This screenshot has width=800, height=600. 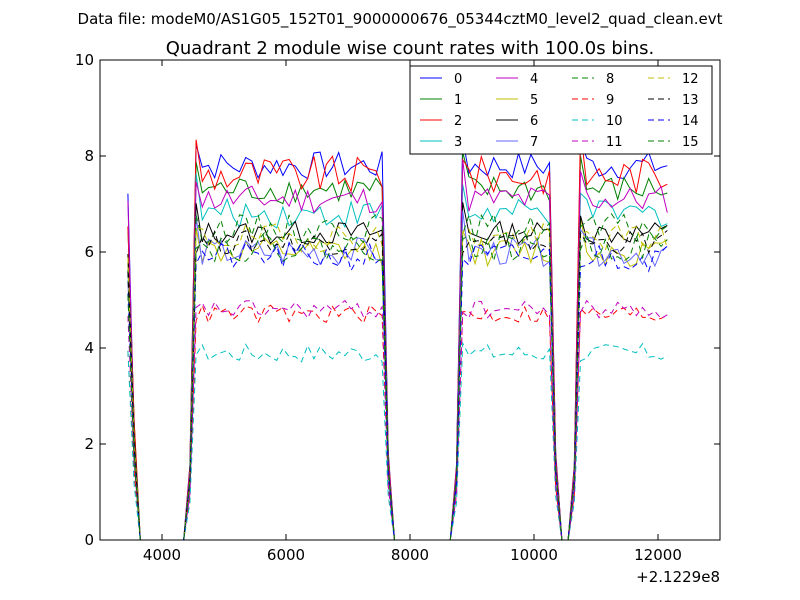 What do you see at coordinates (162, 555) in the screenshot?
I see `x-tick-label: 4000` at bounding box center [162, 555].